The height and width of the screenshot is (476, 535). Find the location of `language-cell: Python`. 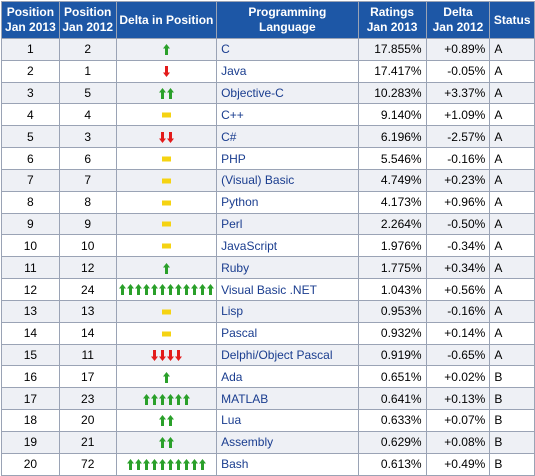

language-cell: Python is located at coordinates (287, 202).